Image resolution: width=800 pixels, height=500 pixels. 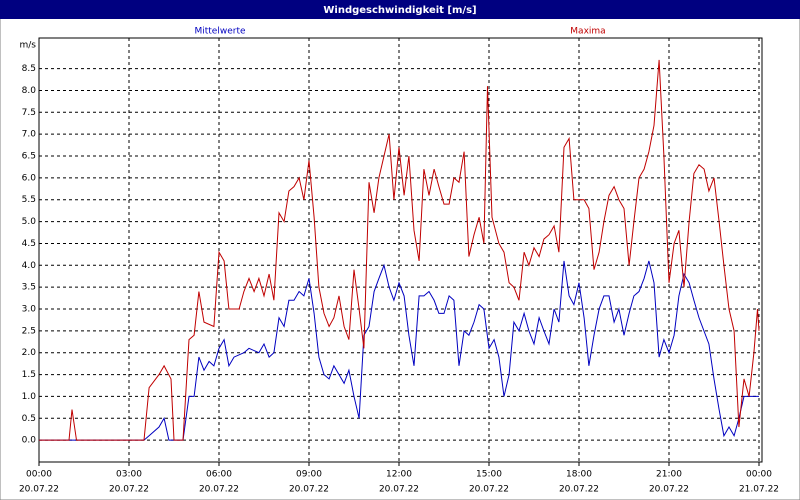 I want to click on y-tick-label: 1.5, so click(x=29, y=375).